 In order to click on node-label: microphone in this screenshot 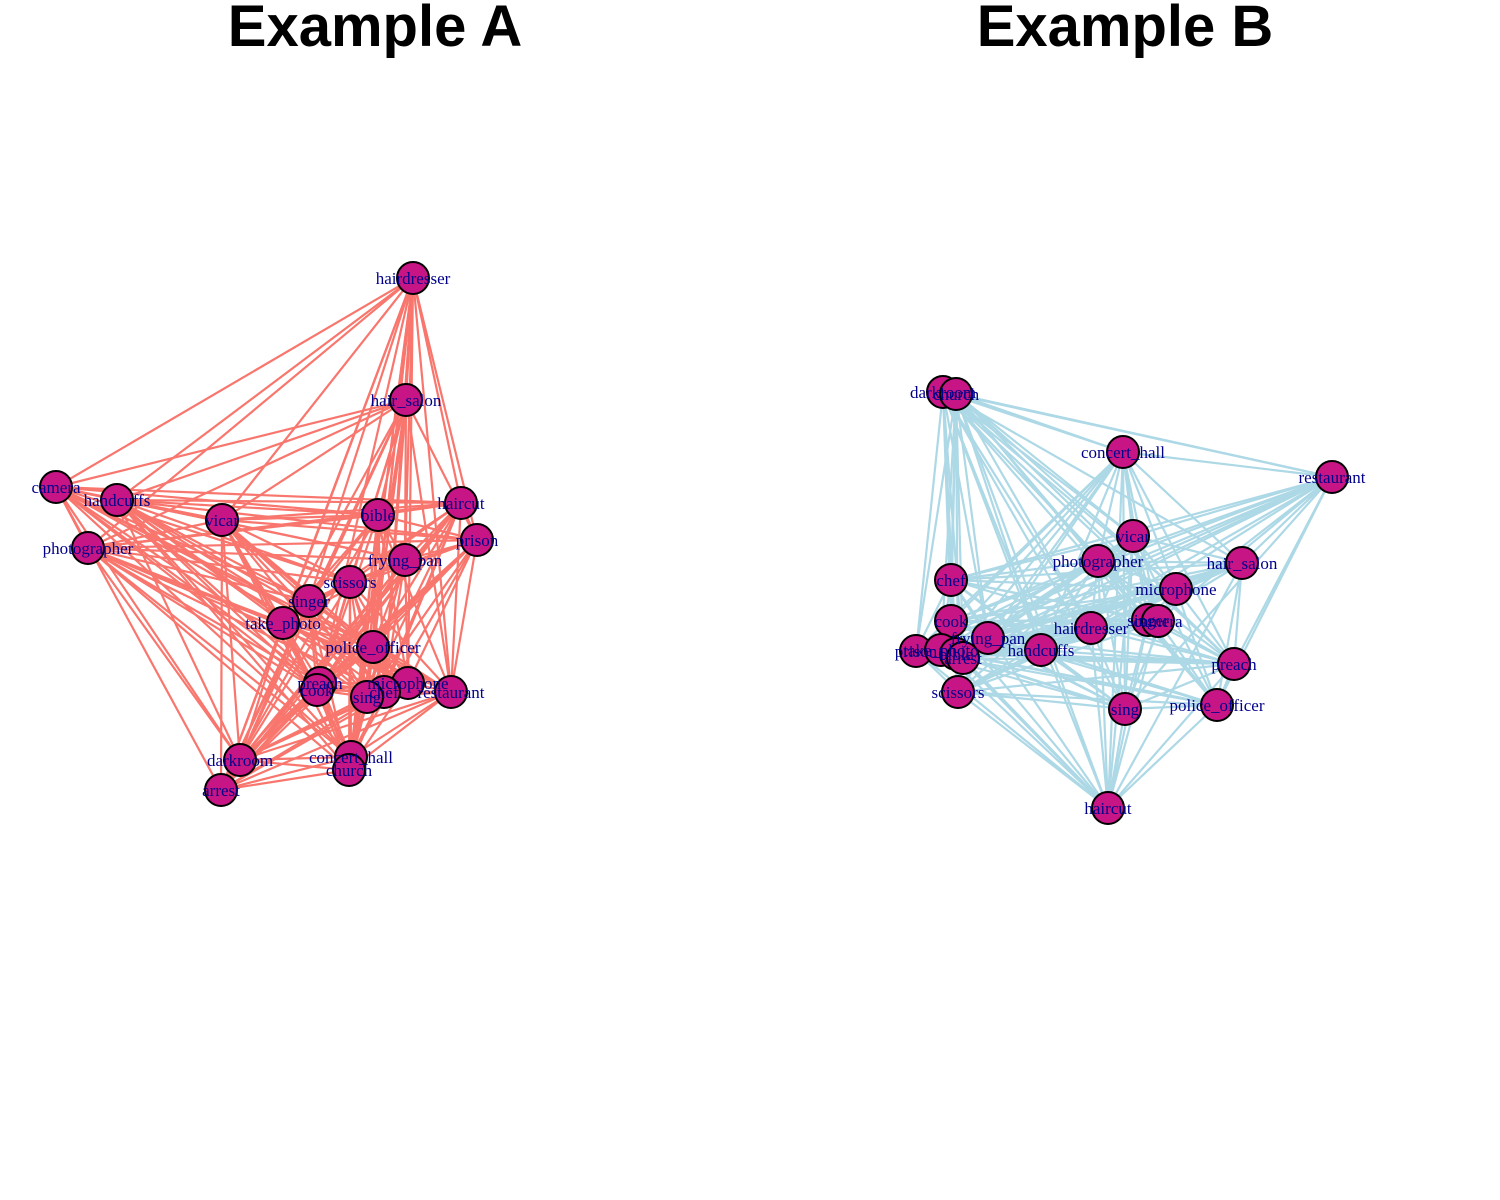, I will do `click(1175, 589)`.